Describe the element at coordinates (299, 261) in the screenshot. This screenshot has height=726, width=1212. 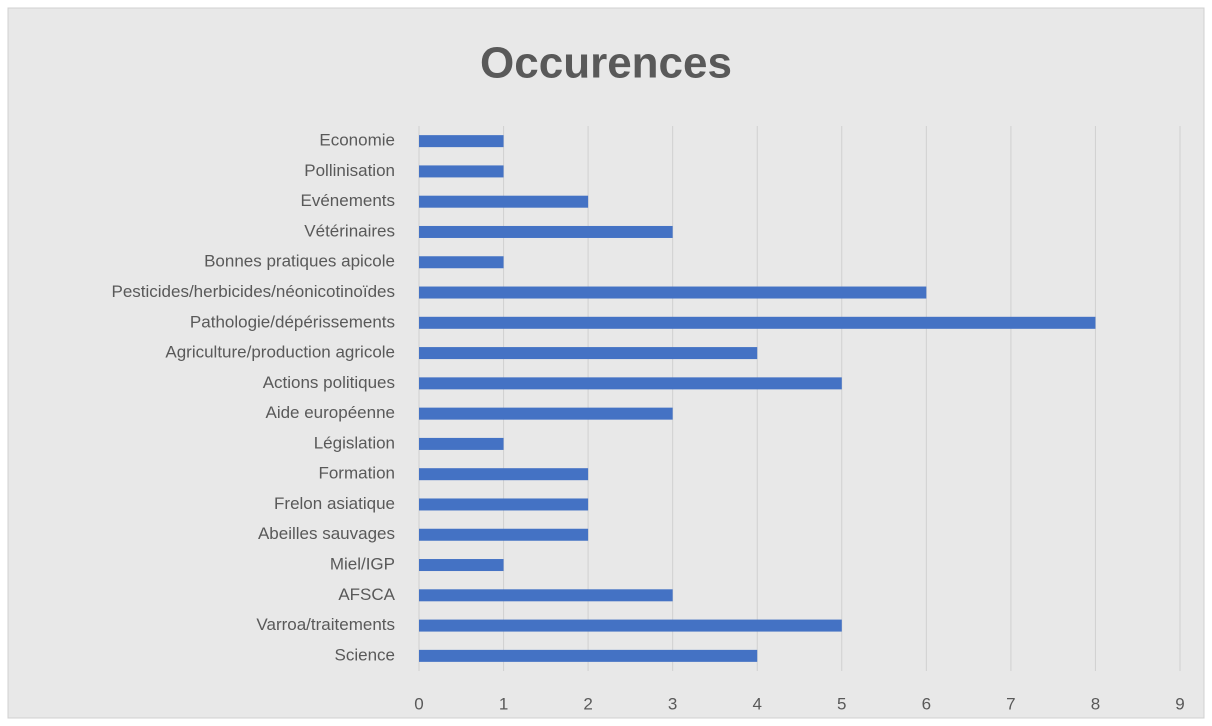
I see `y-tick-label: Bonnes pratiques apicole` at that location.